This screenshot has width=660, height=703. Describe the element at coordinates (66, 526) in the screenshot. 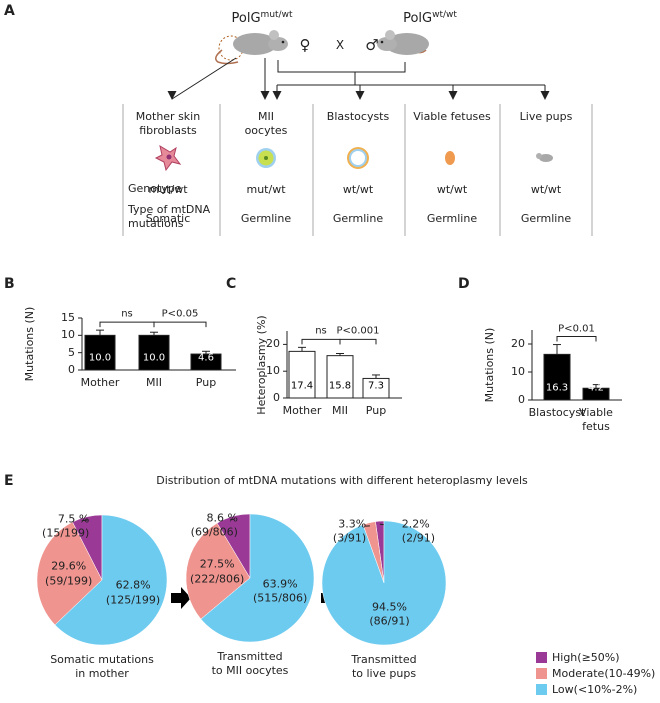

I see `value-label: 7.5 % (15/199)` at that location.